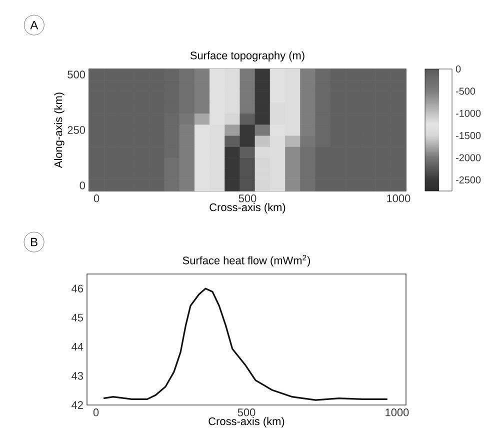 This screenshot has height=438, width=503. Describe the element at coordinates (468, 158) in the screenshot. I see `color-bar-label: -2000` at that location.